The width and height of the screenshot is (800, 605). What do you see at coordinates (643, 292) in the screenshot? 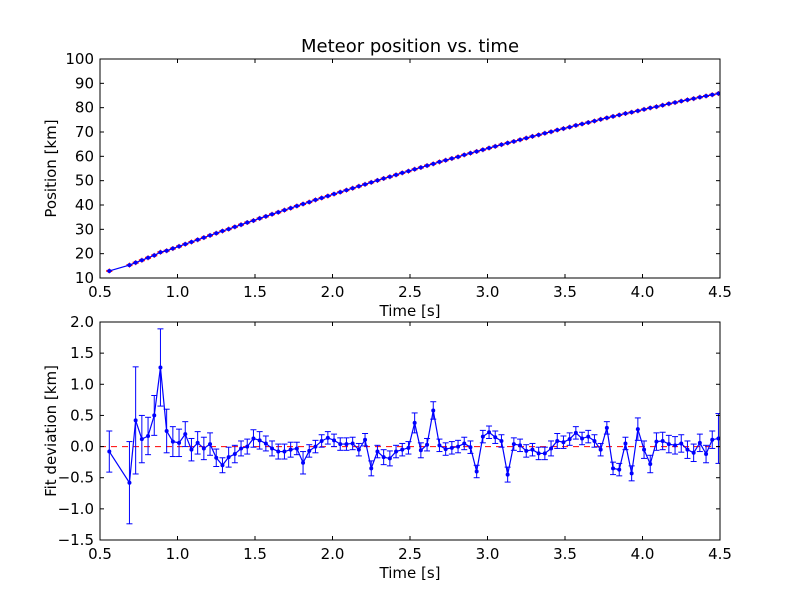
I see `x-tick-label: 4.0` at bounding box center [643, 292].